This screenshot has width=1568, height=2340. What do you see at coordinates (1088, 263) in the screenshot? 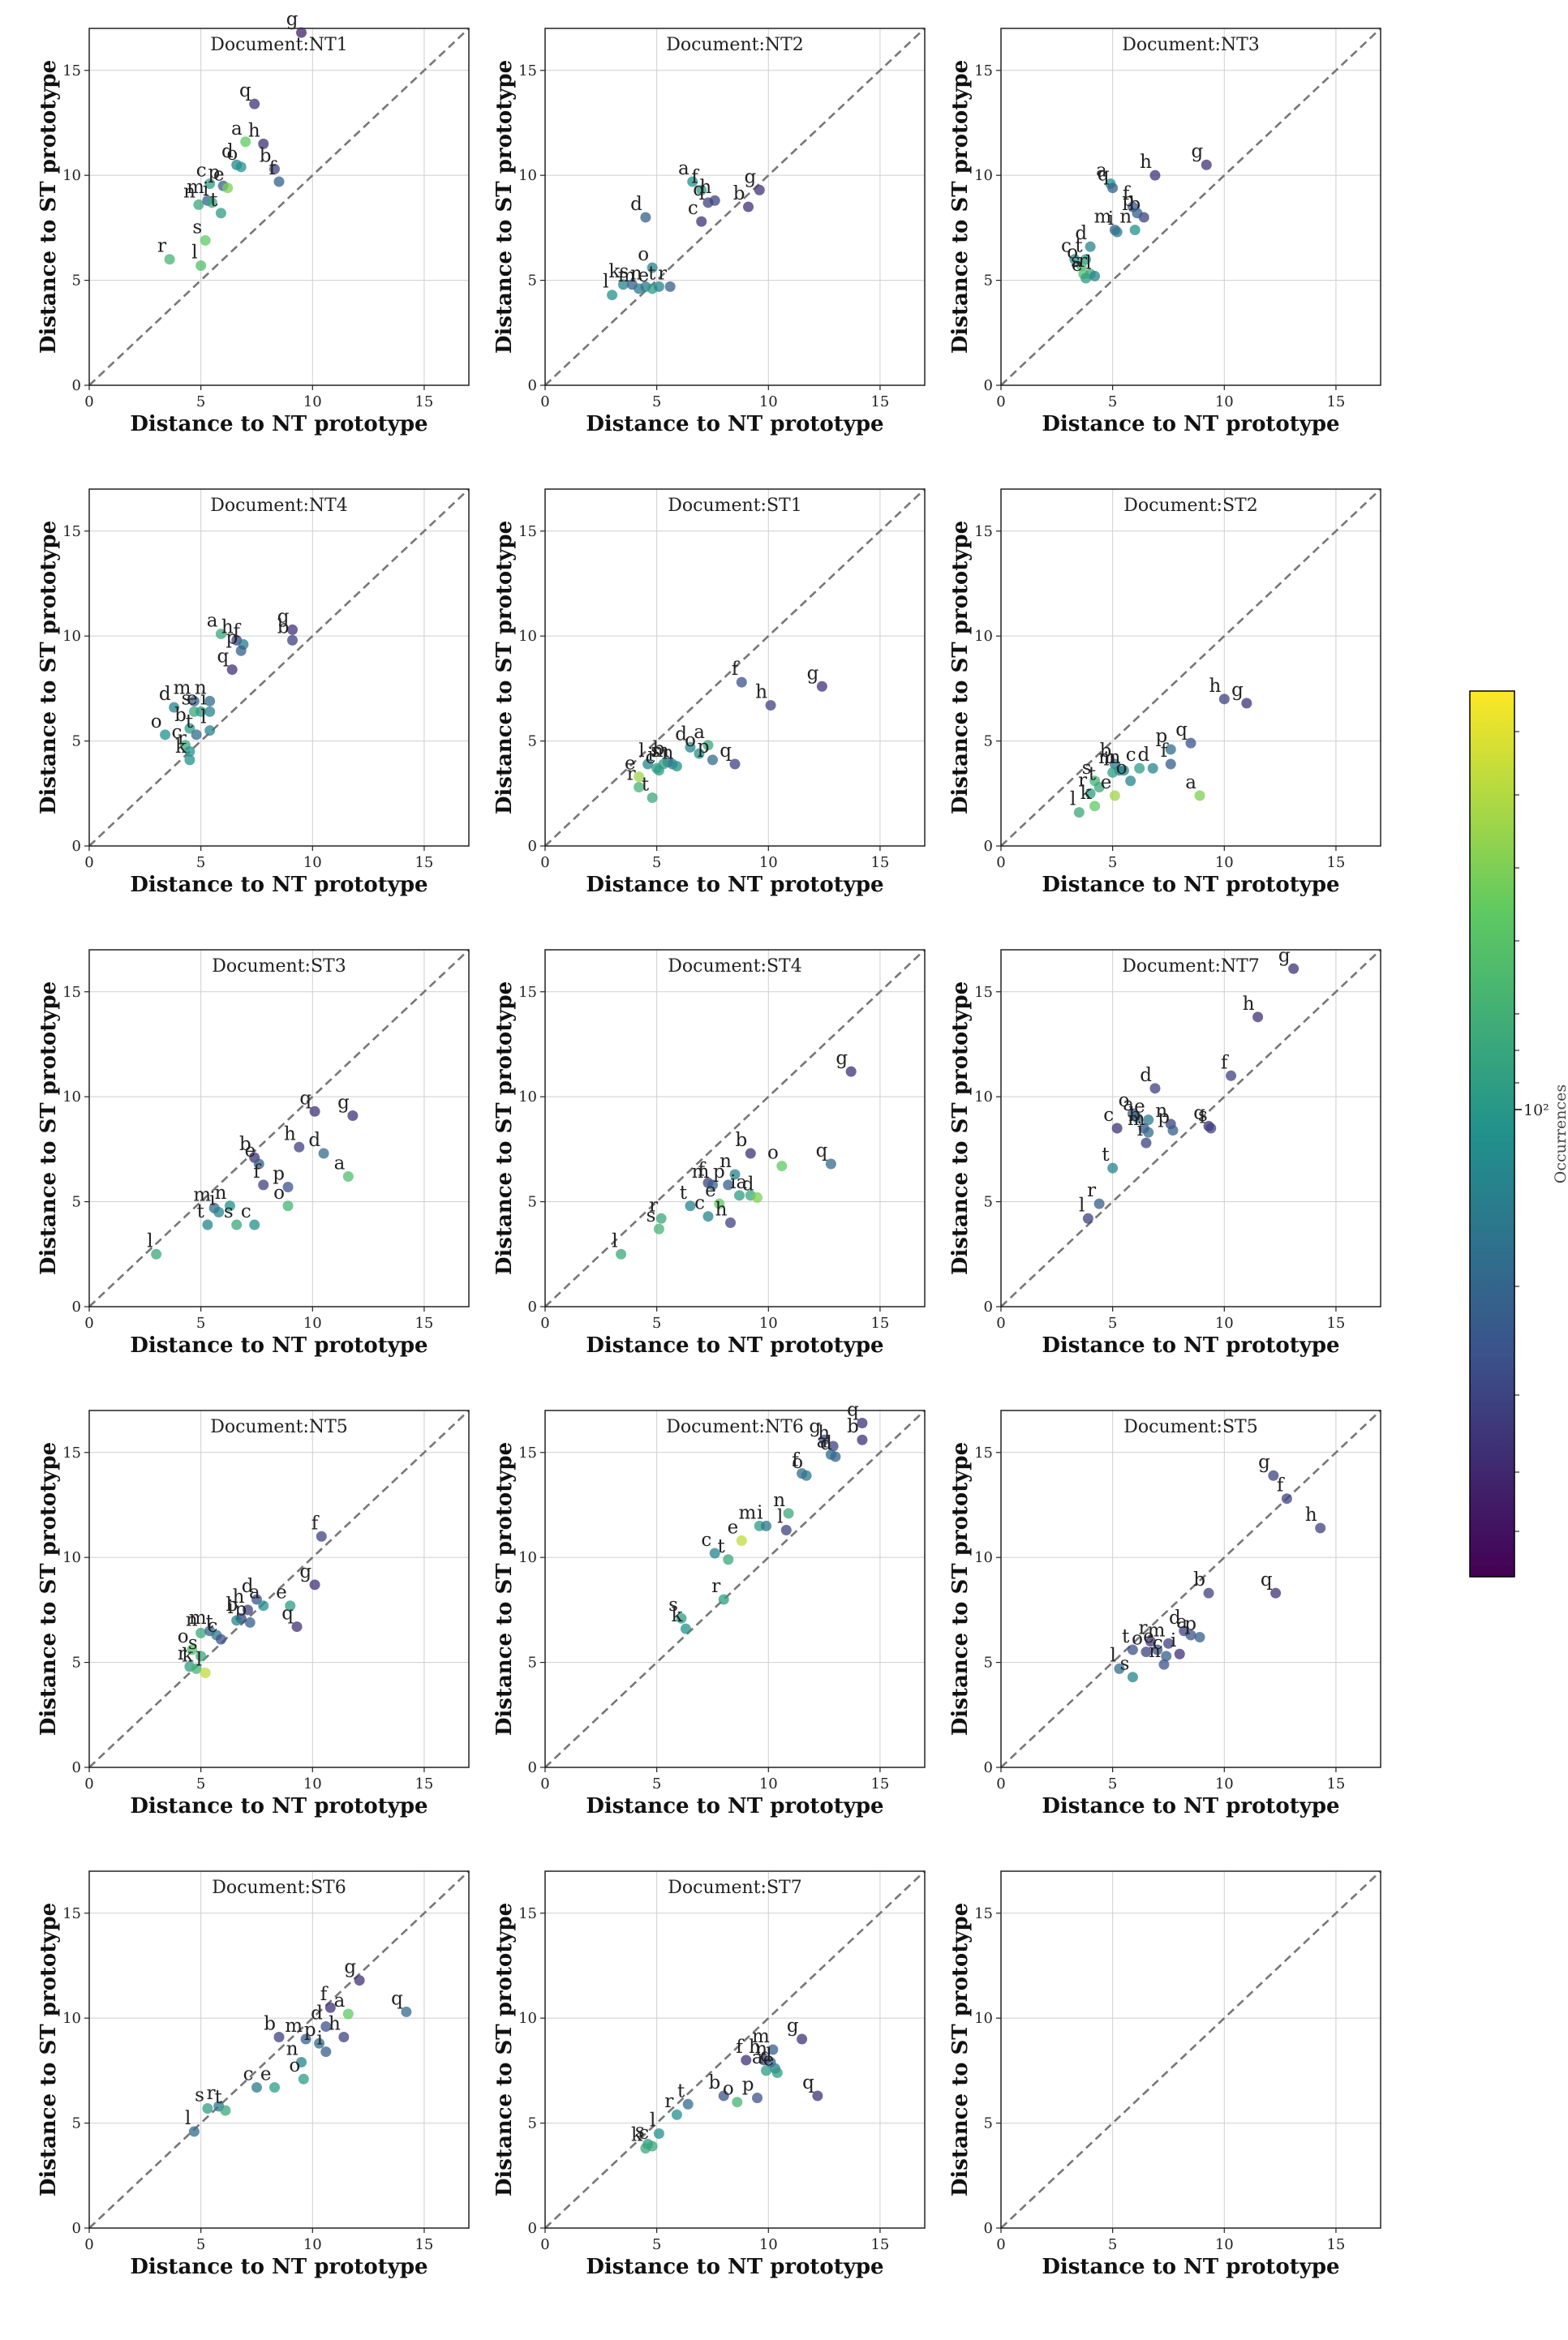
I see `point-label: l` at bounding box center [1088, 263].